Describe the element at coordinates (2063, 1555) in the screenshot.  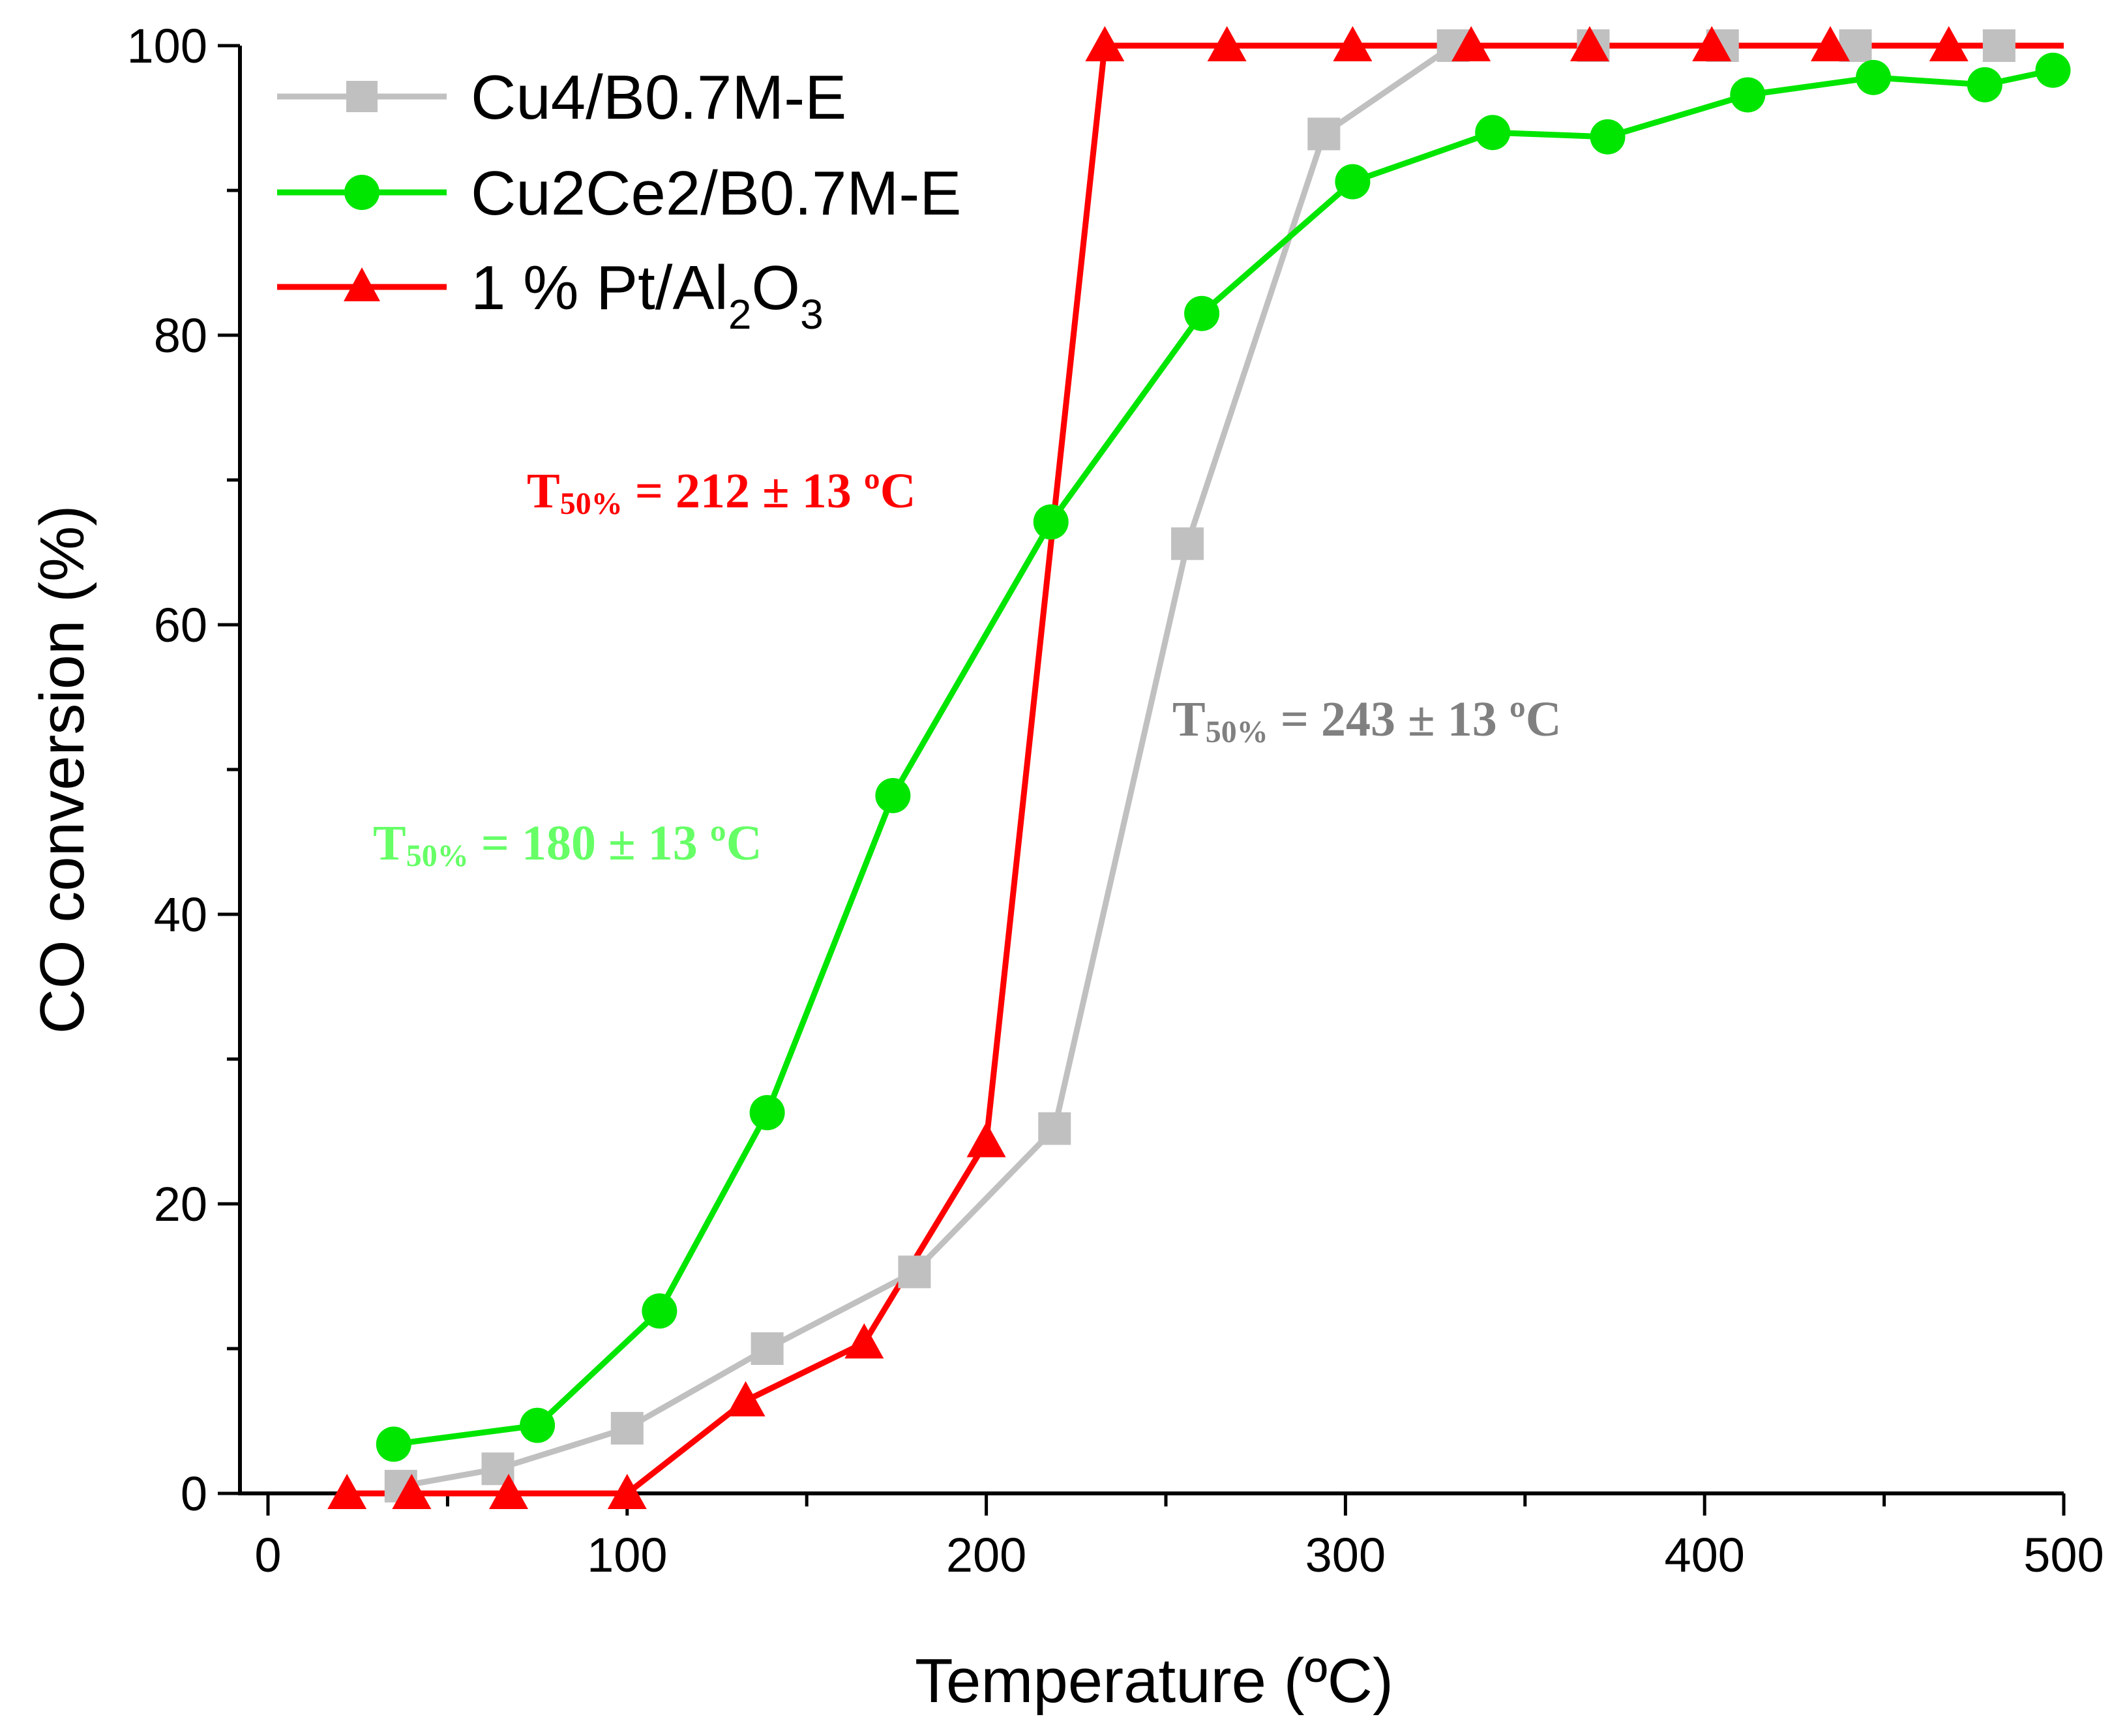
I see `x-tick-label: 500` at that location.